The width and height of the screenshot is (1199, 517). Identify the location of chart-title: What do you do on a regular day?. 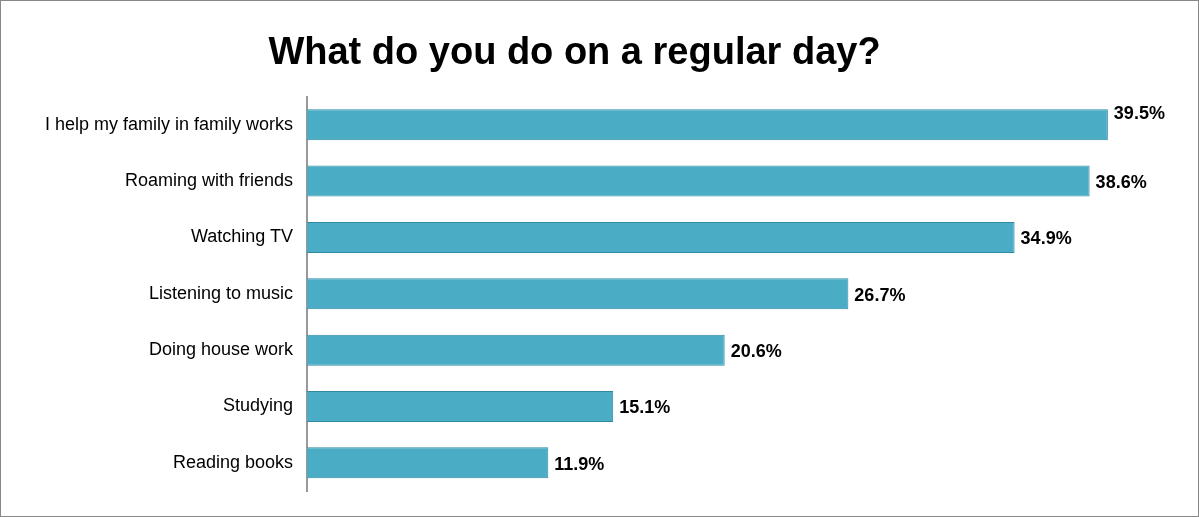
(574, 51).